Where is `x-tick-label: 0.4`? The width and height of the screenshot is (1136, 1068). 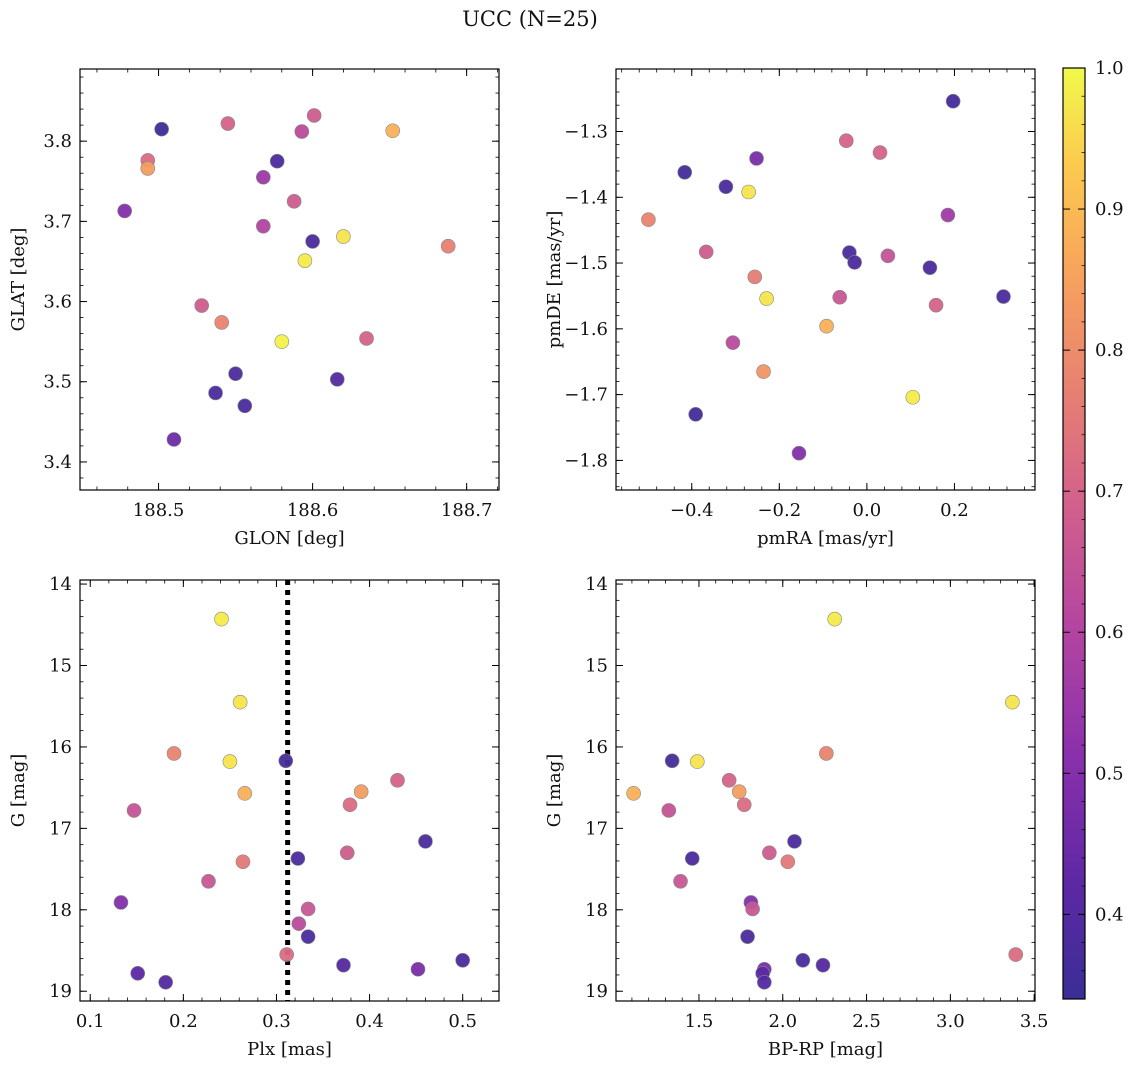 x-tick-label: 0.4 is located at coordinates (369, 1021).